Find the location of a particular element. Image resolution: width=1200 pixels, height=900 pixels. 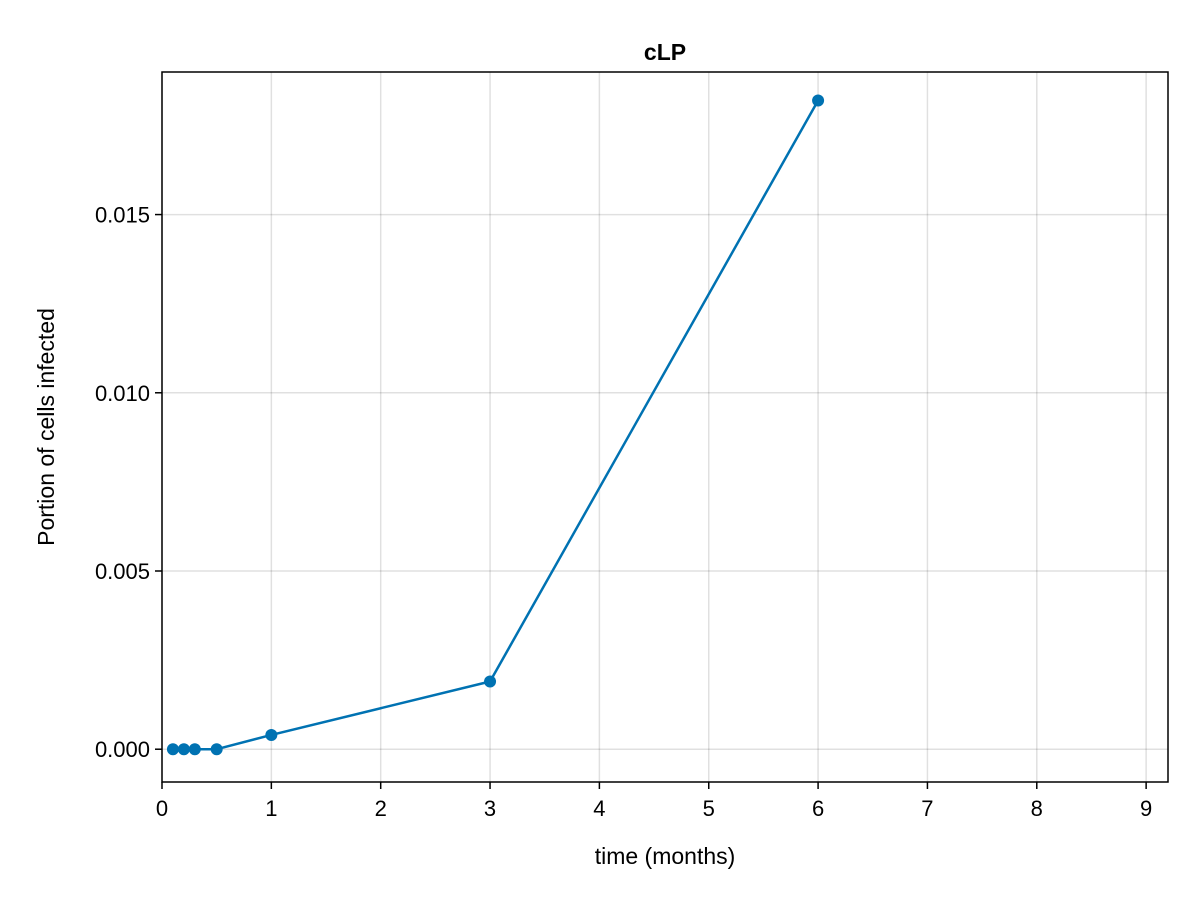

x-tick-label: 3 is located at coordinates (490, 808).